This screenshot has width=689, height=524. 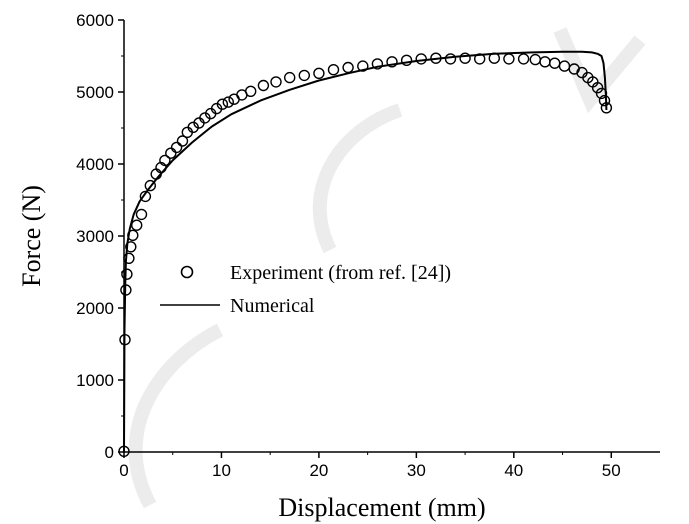 I want to click on x-tick-label: 30, so click(x=416, y=470).